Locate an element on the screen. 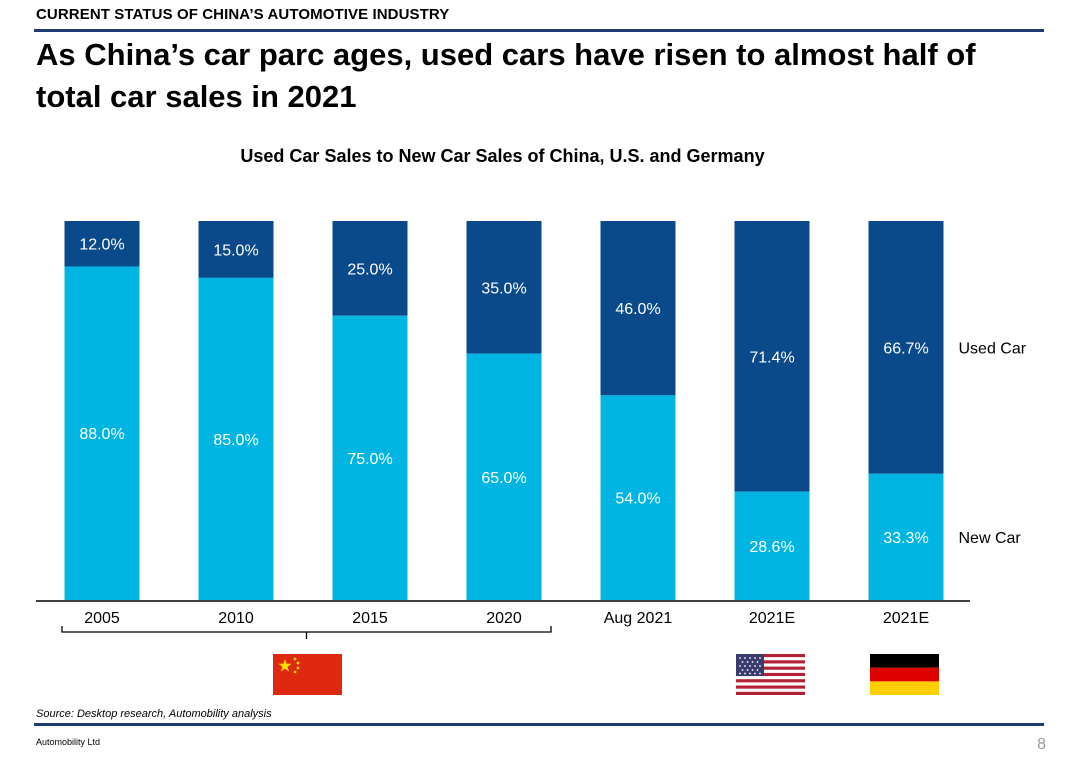  data-label-used-car: 66.7% is located at coordinates (905, 348).